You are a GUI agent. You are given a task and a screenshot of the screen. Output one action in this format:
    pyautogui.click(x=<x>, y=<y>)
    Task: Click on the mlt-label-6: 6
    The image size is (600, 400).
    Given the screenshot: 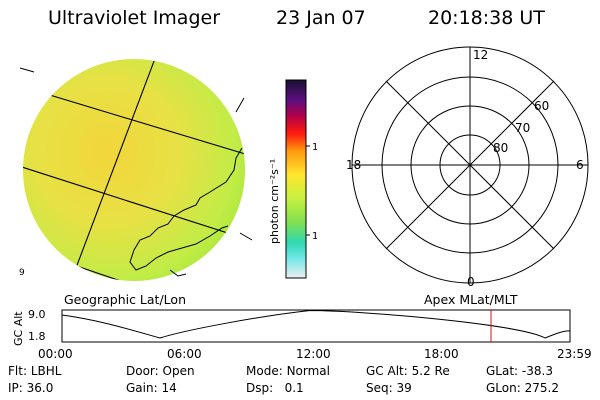 What is the action you would take?
    pyautogui.click(x=580, y=165)
    